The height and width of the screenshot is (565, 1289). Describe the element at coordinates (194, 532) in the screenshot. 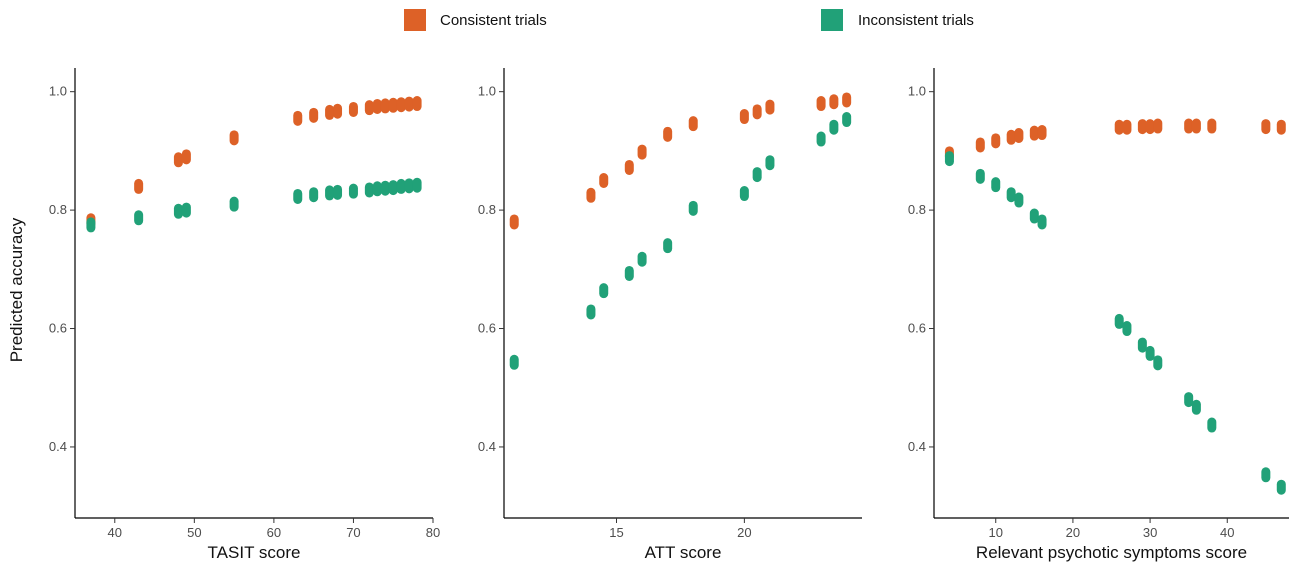

I see `x-tick-label: 50` at that location.